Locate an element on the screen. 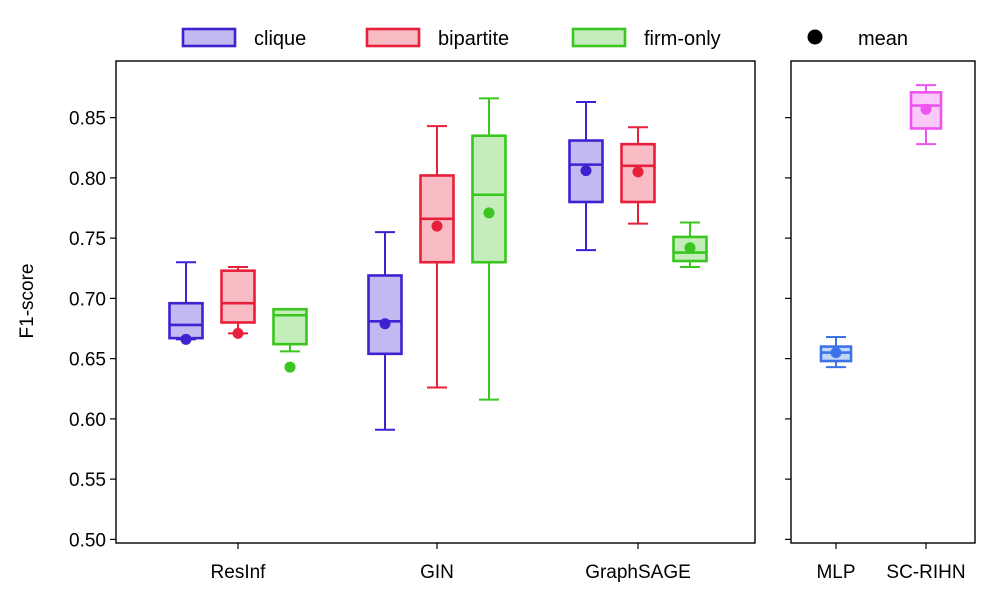 This screenshot has height=601, width=997. legend-item-mean: mean is located at coordinates (857, 39).